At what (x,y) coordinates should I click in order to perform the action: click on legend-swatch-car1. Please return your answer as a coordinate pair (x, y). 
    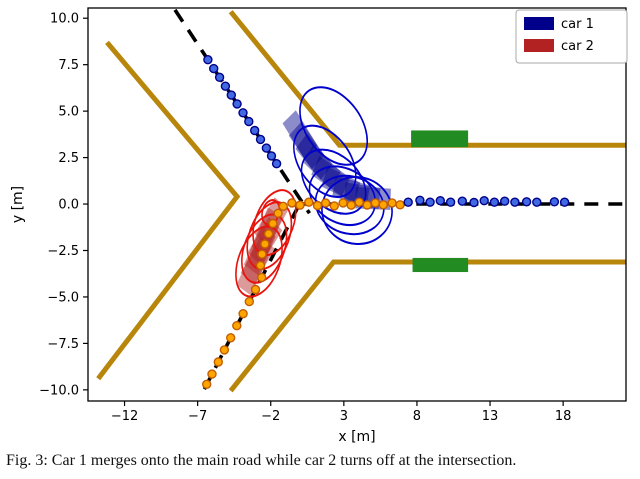
    Looking at the image, I should click on (539, 23).